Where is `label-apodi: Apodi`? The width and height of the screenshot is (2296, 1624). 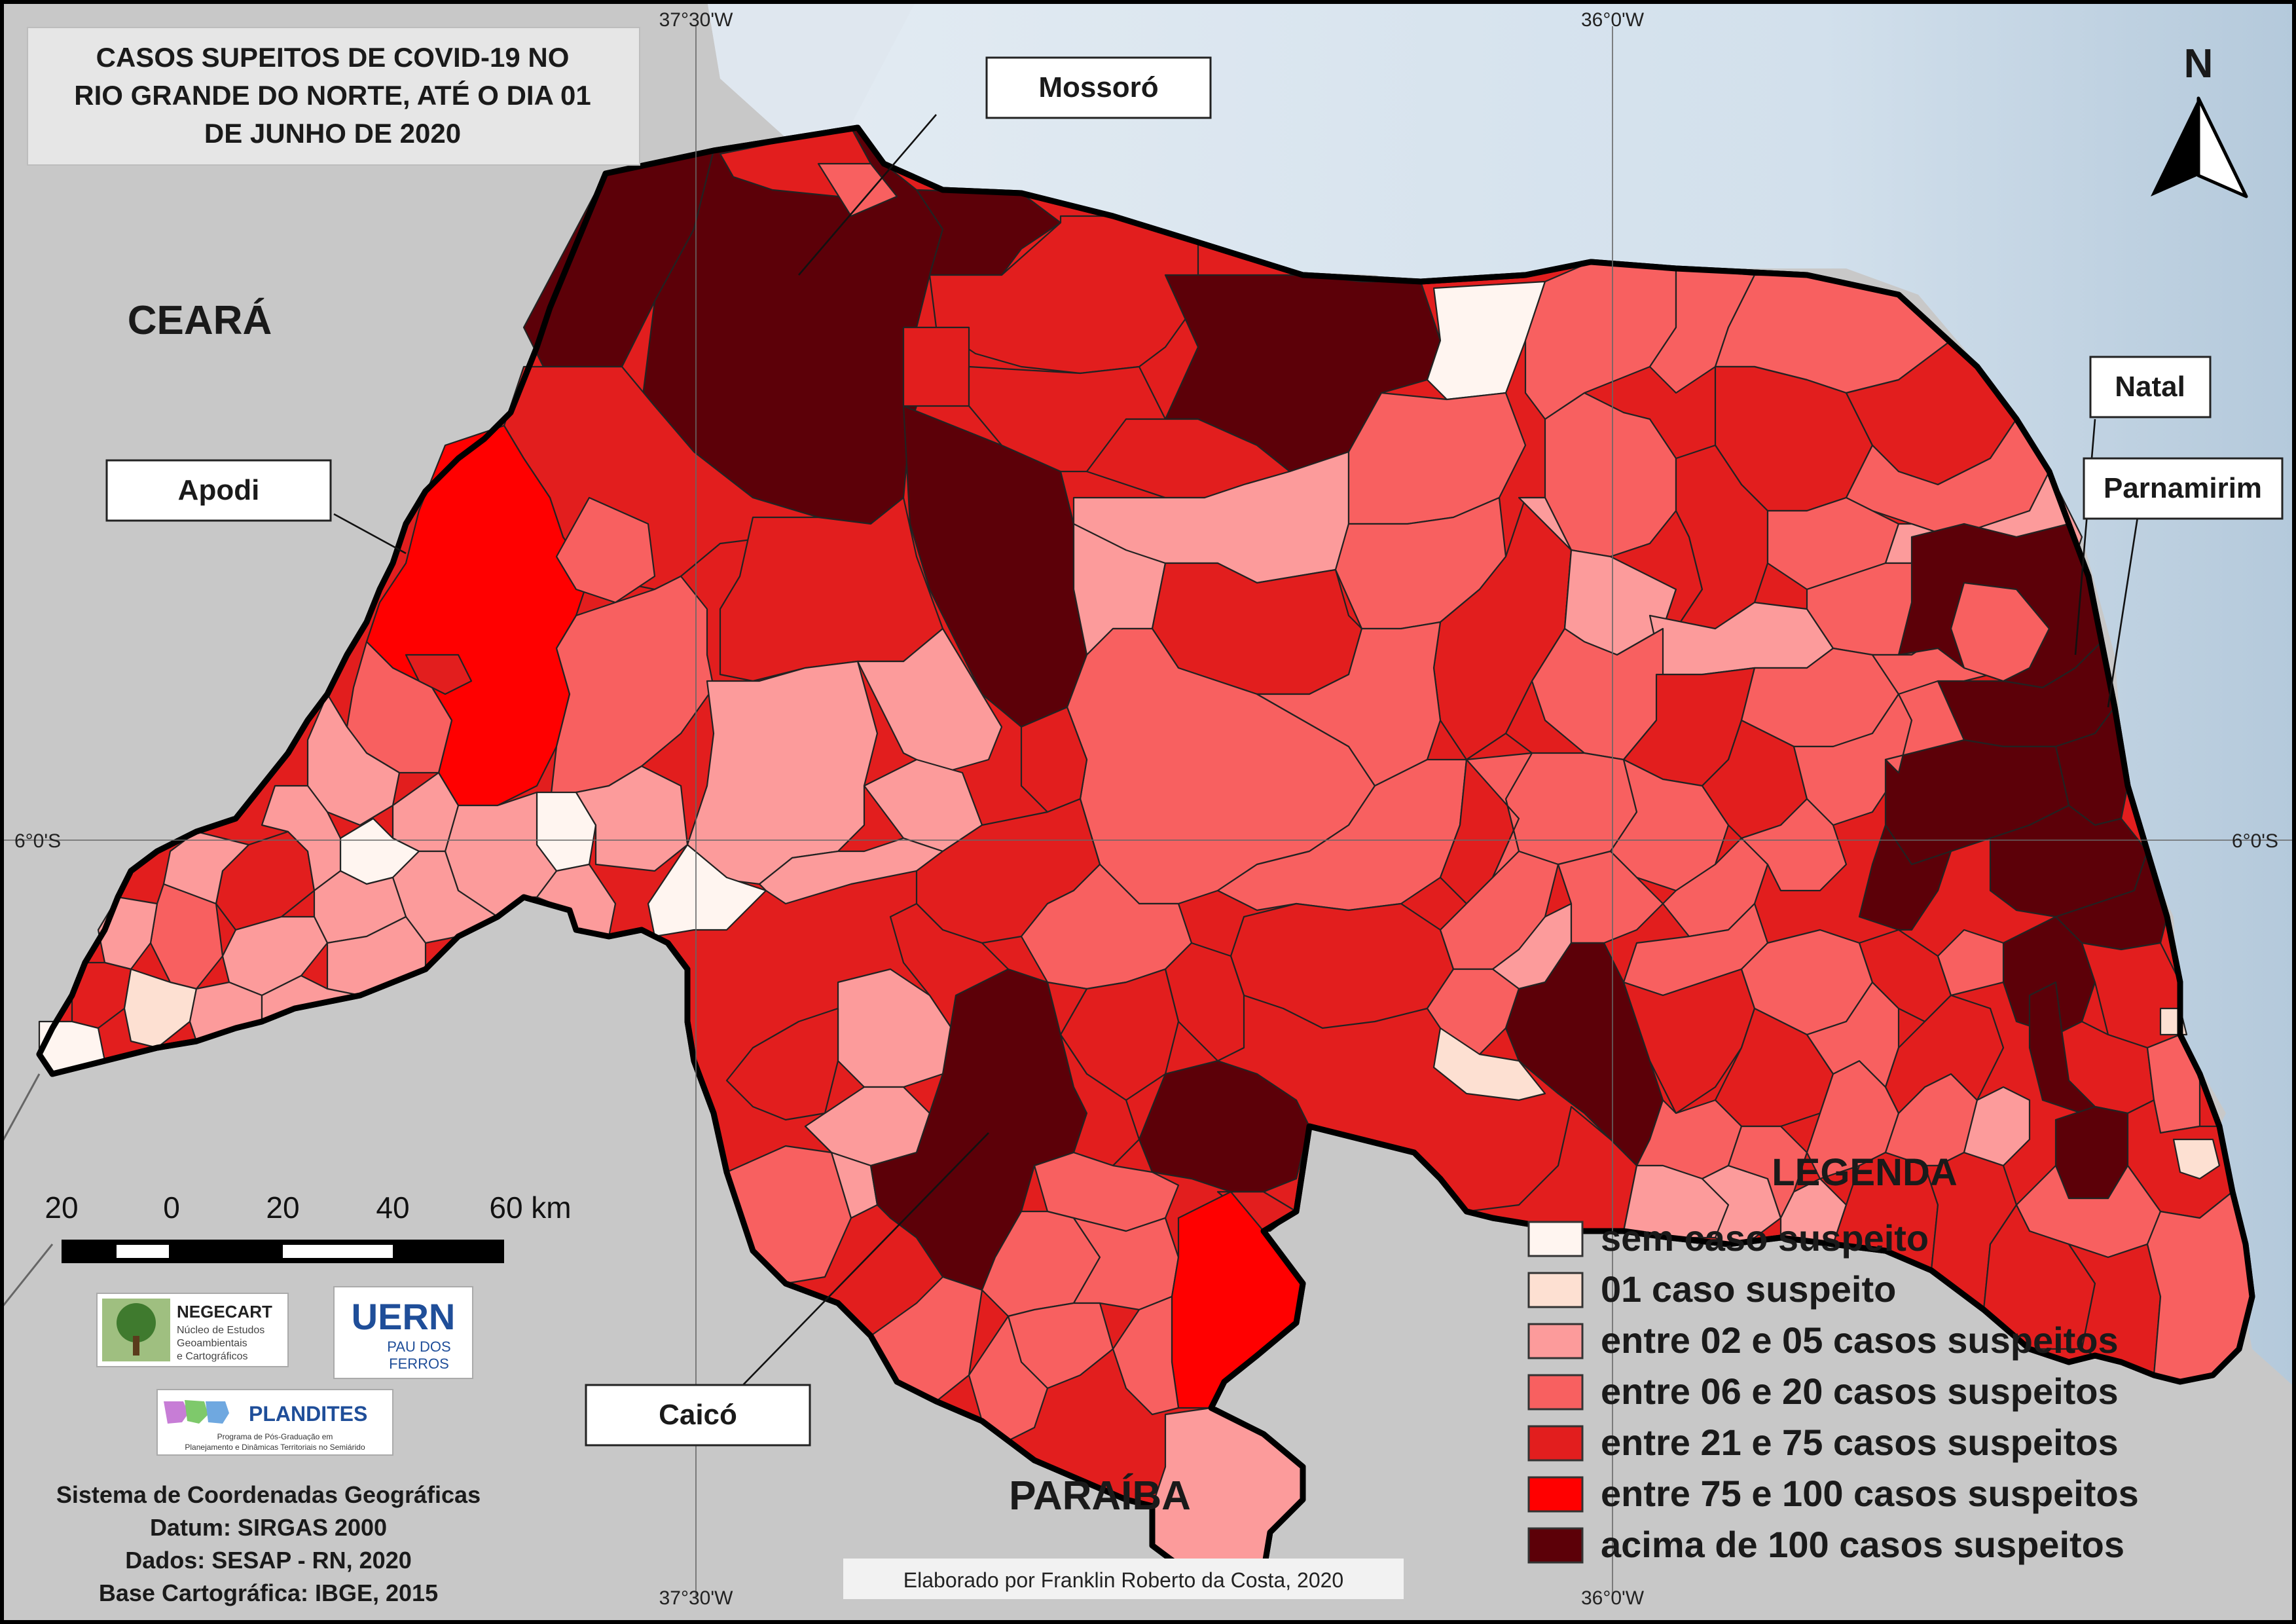
label-apodi: Apodi is located at coordinates (219, 490).